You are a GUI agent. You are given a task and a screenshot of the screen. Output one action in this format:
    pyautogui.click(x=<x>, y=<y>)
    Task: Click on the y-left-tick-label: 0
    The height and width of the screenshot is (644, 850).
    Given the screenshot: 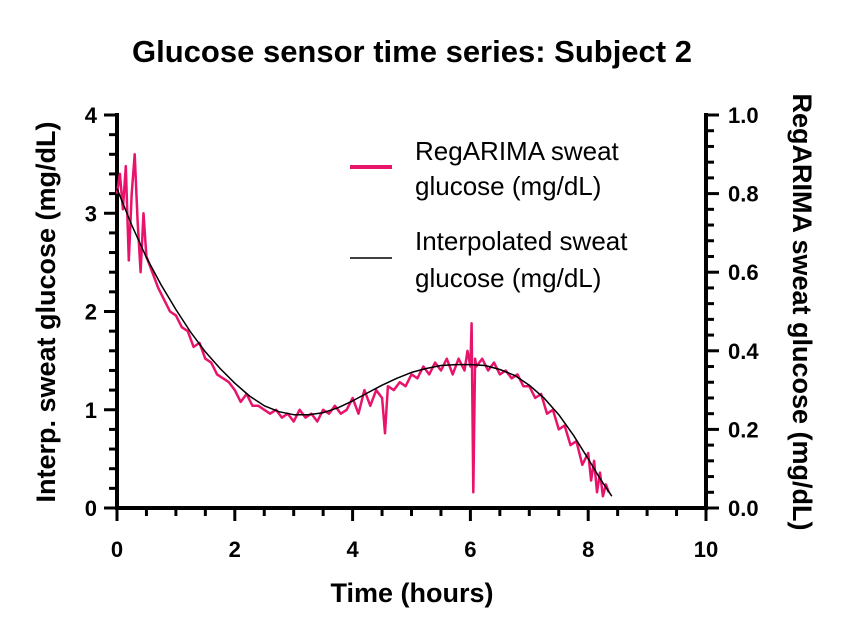 What is the action you would take?
    pyautogui.click(x=91, y=508)
    